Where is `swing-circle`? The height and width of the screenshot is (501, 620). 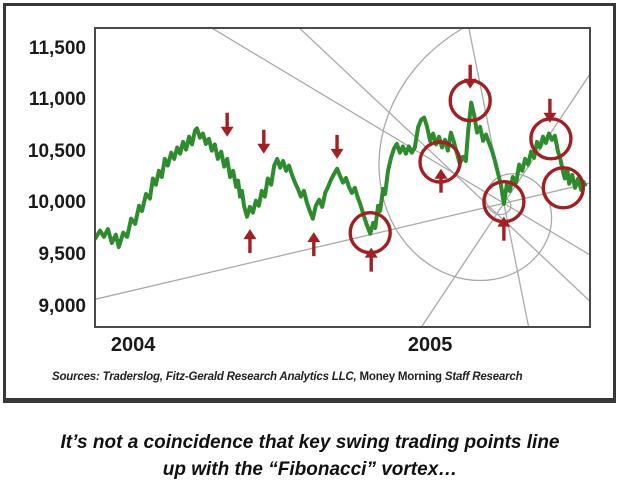 swing-circle is located at coordinates (563, 188).